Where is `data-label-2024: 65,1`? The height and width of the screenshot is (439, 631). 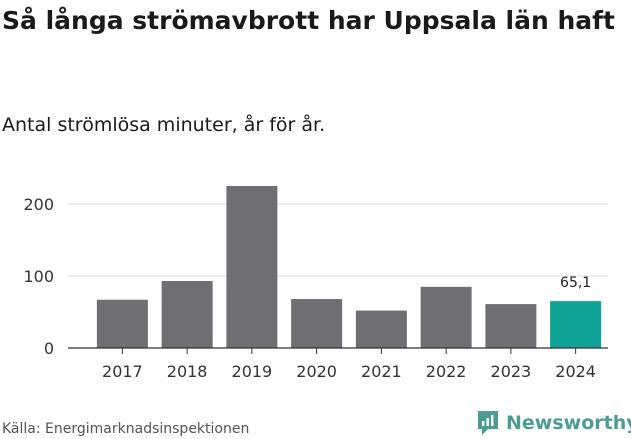
data-label-2024: 65,1 is located at coordinates (575, 283).